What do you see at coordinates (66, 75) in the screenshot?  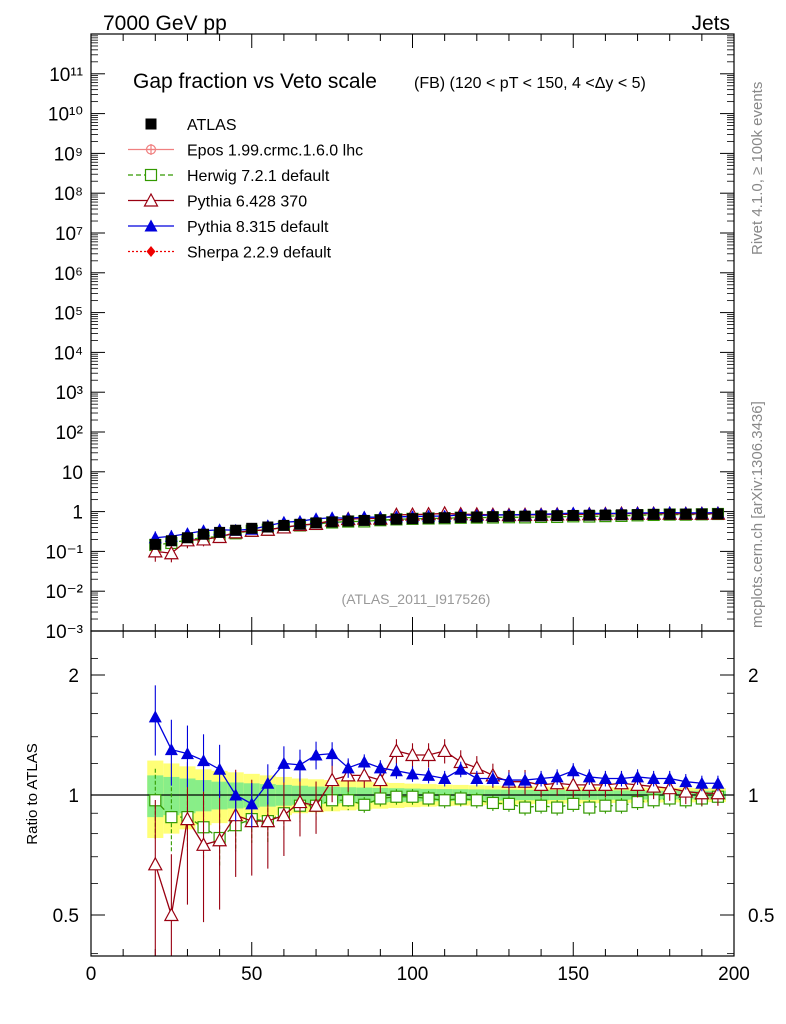 I see `main-y-tick-label: 10¹¹` at bounding box center [66, 75].